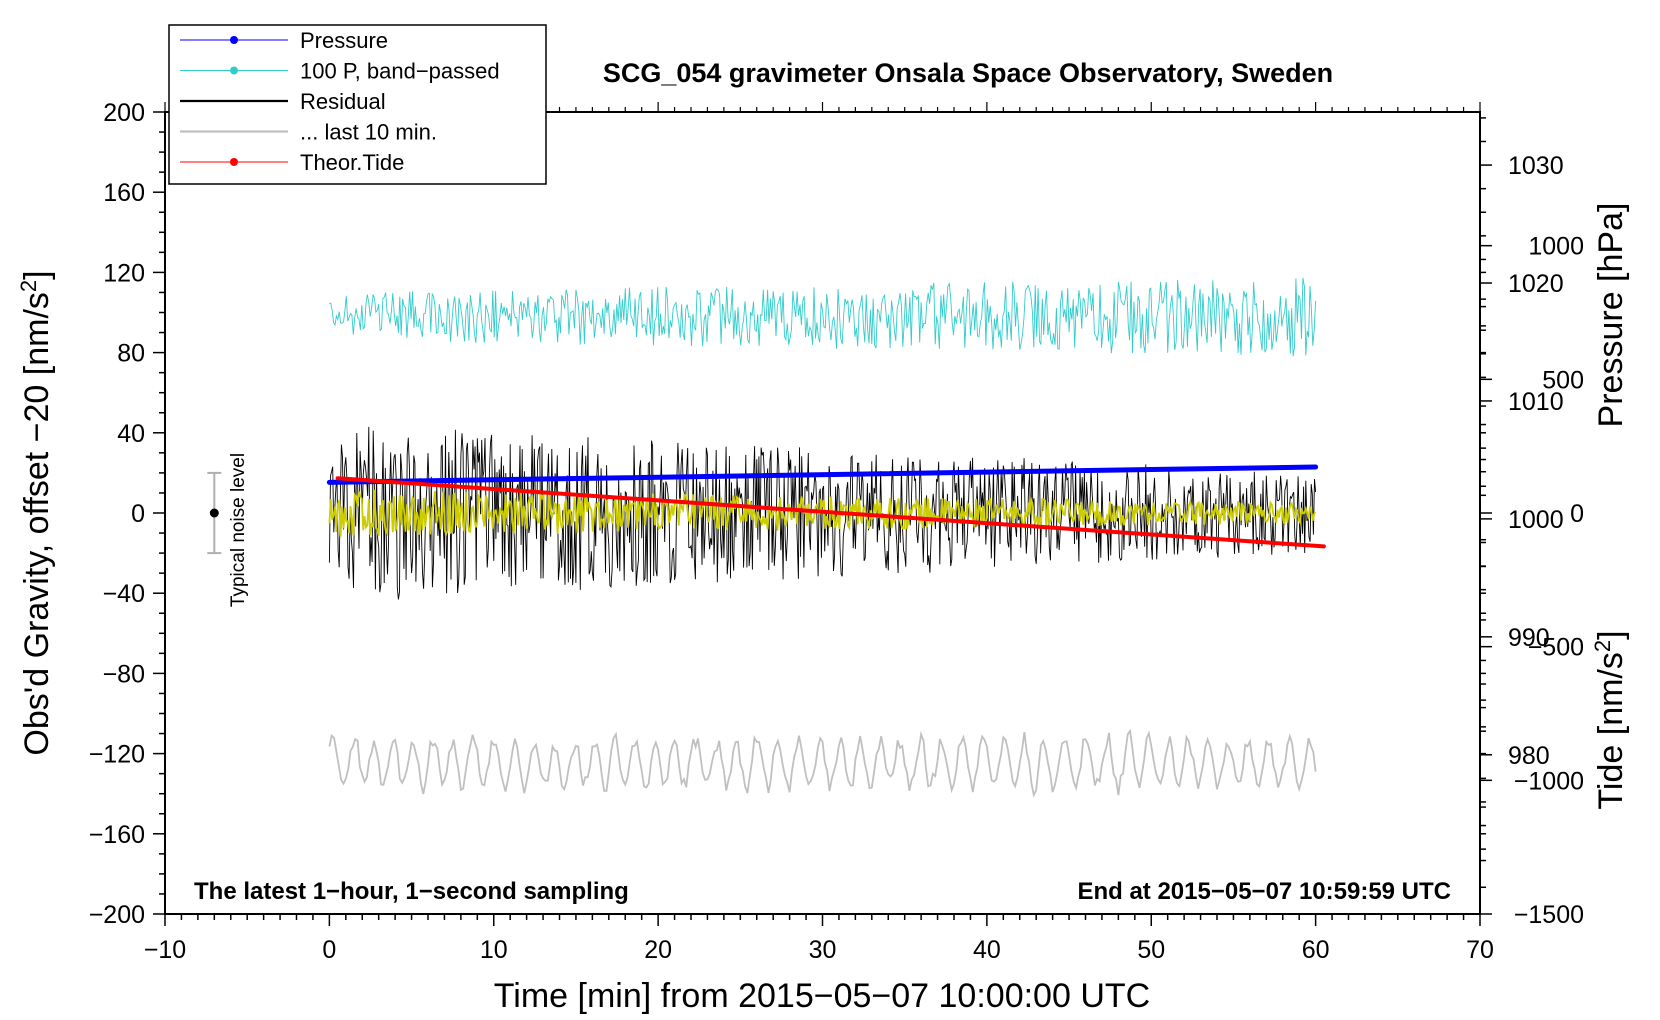 The image size is (1660, 1020). I want to click on x-tick-label: 60, so click(1316, 950).